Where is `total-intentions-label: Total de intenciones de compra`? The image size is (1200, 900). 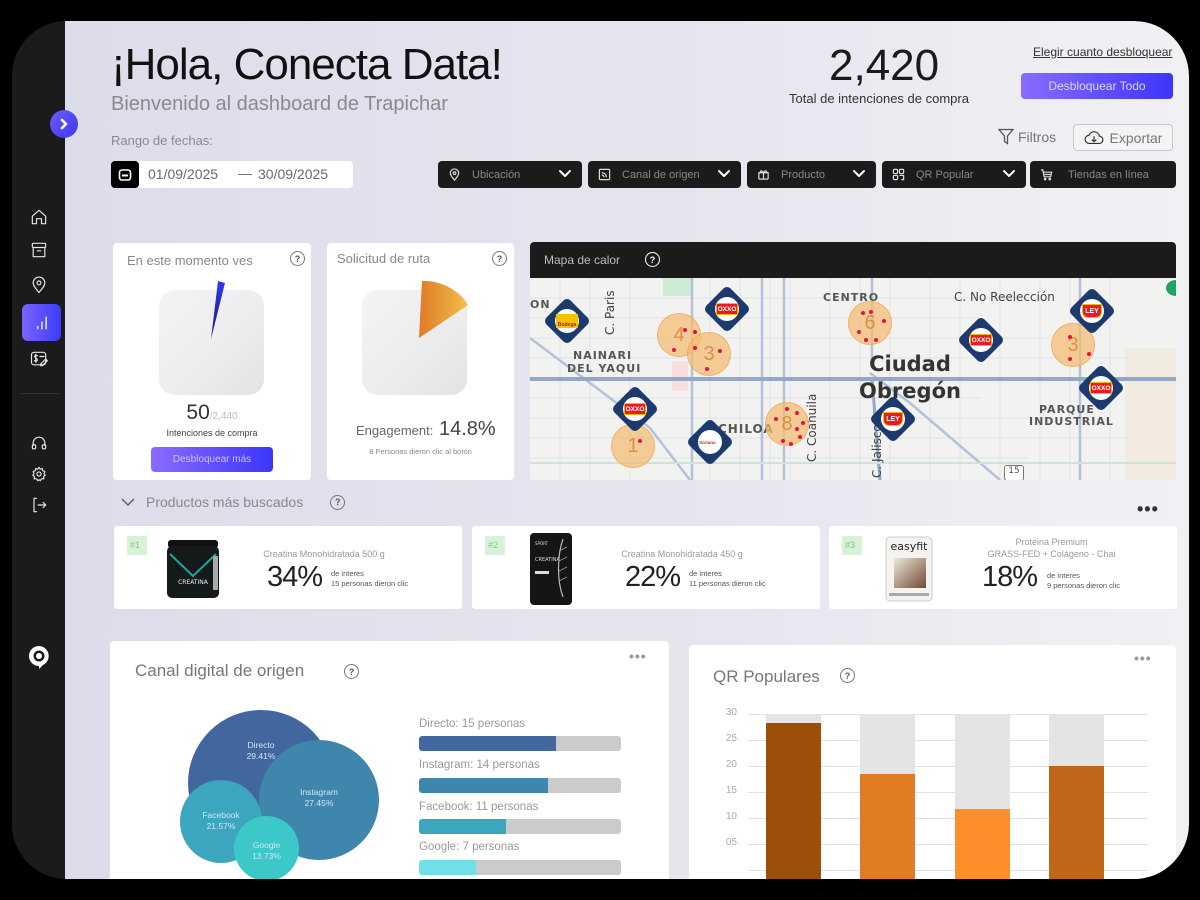
total-intentions-label: Total de intenciones de compra is located at coordinates (879, 98).